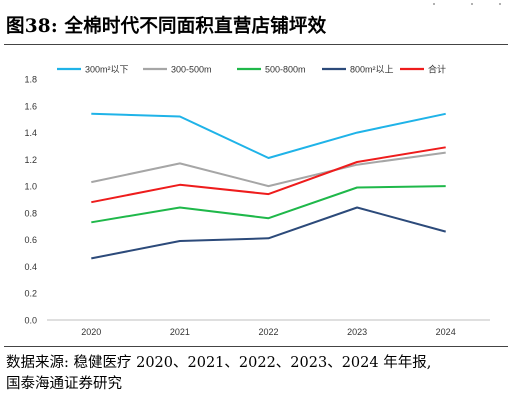 The width and height of the screenshot is (512, 402). Describe the element at coordinates (30, 294) in the screenshot. I see `y-tick-label: 0.2` at that location.